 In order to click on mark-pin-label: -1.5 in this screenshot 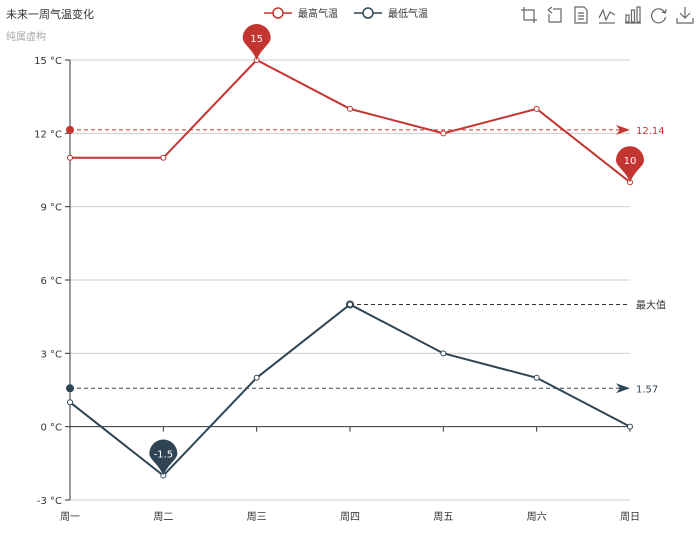, I will do `click(164, 455)`.